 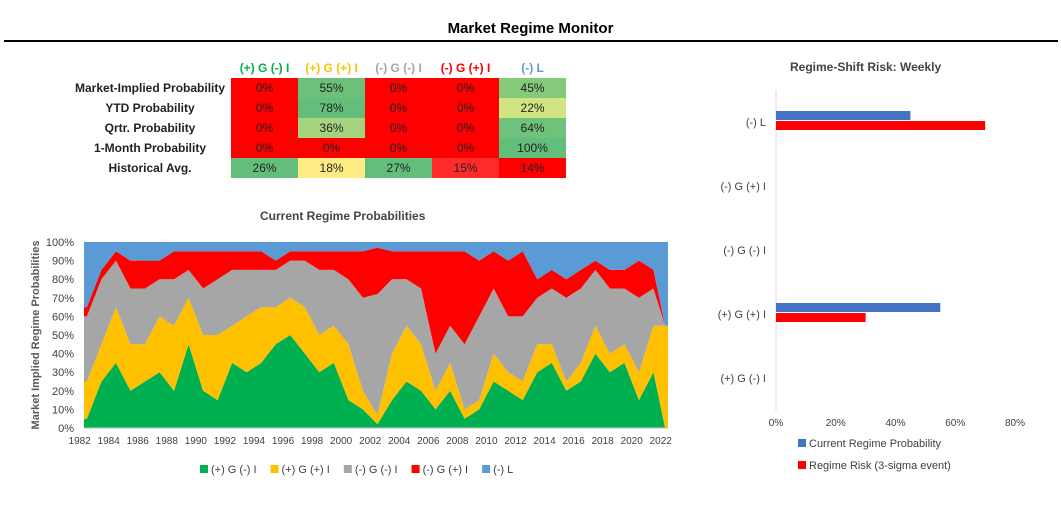 I want to click on x-tick-label: 1984, so click(x=109, y=441).